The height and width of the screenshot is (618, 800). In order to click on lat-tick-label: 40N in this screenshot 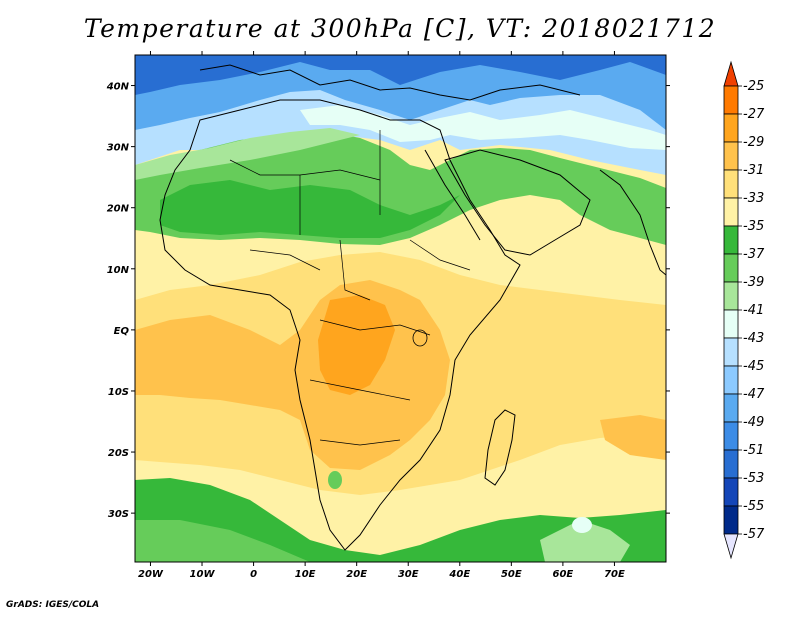, I will do `click(118, 87)`.